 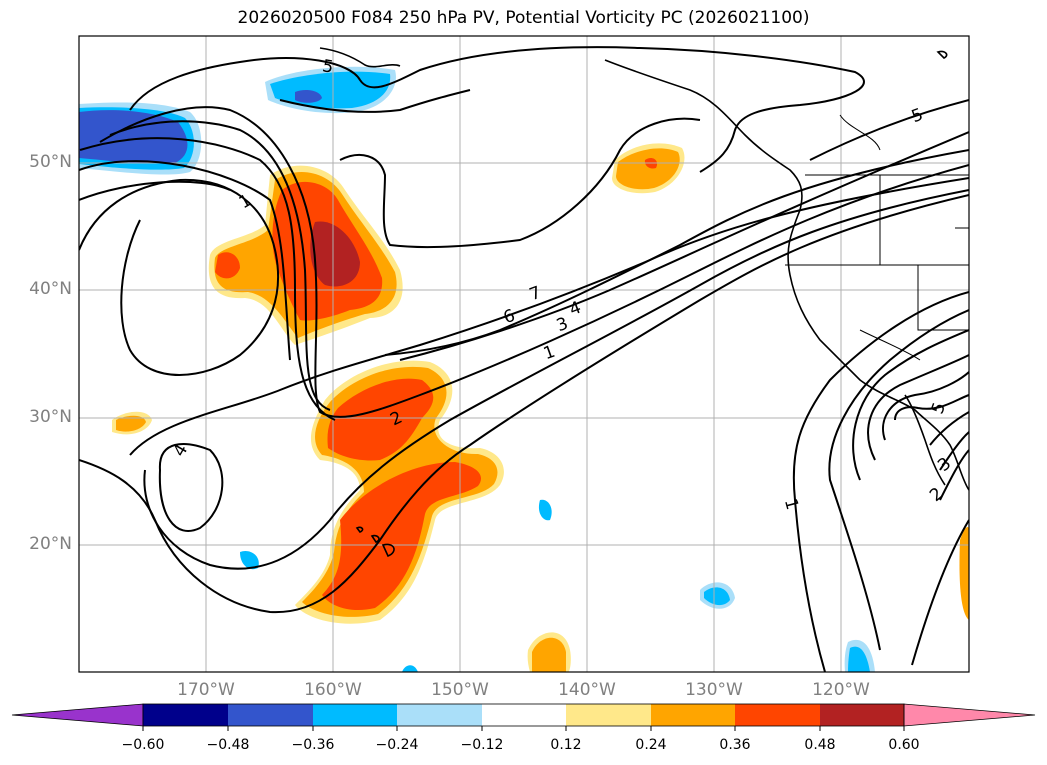 I want to click on colorbar-tick-label: 0.48, so click(x=820, y=745).